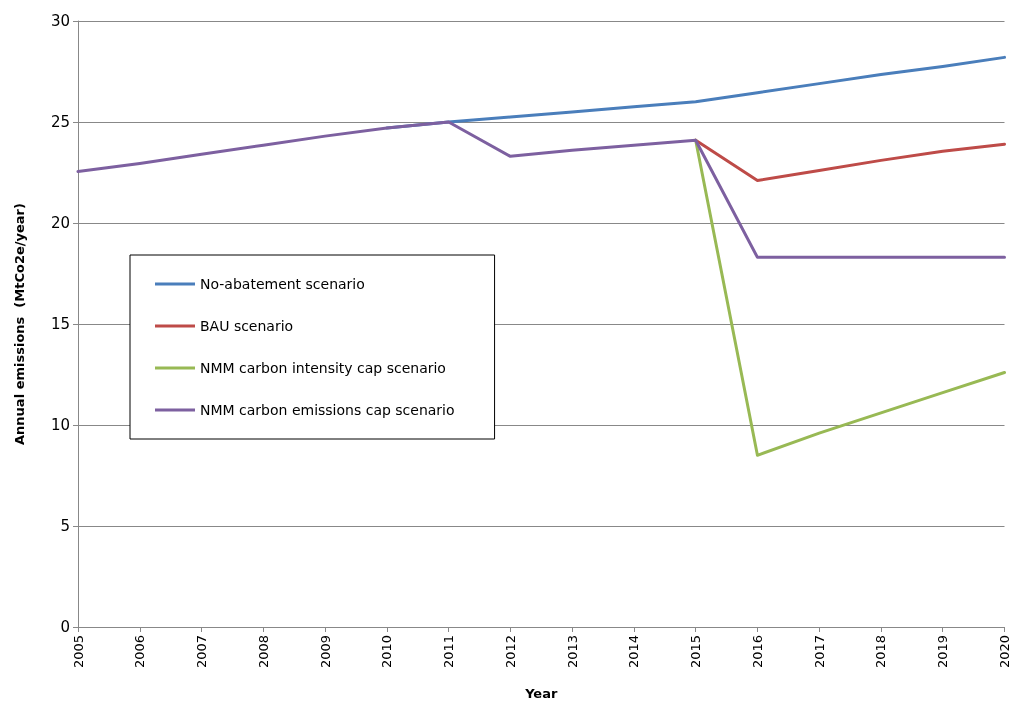 The width and height of the screenshot is (1011, 717). What do you see at coordinates (572, 652) in the screenshot?
I see `x-tick-label: 2013` at bounding box center [572, 652].